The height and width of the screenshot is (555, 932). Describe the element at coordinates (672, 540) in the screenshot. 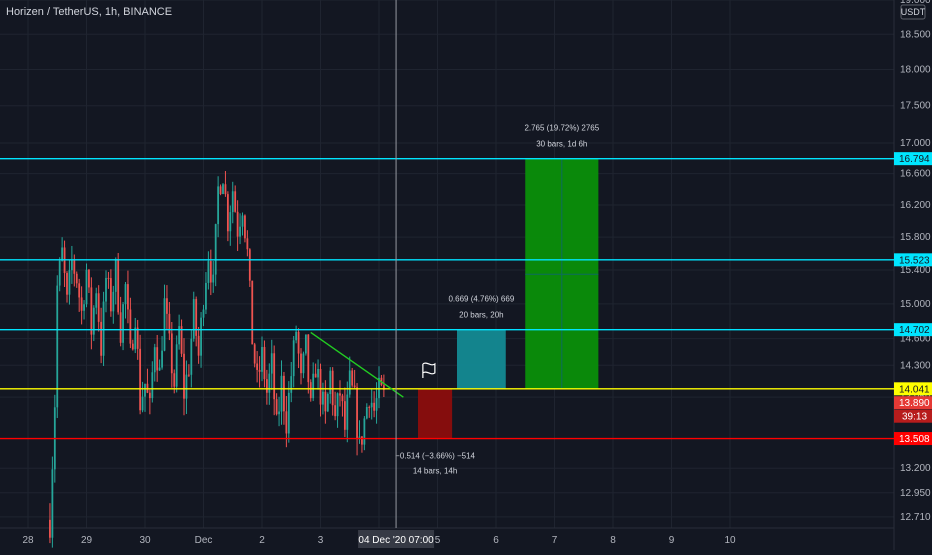

I see `time-tick-label: 9` at that location.